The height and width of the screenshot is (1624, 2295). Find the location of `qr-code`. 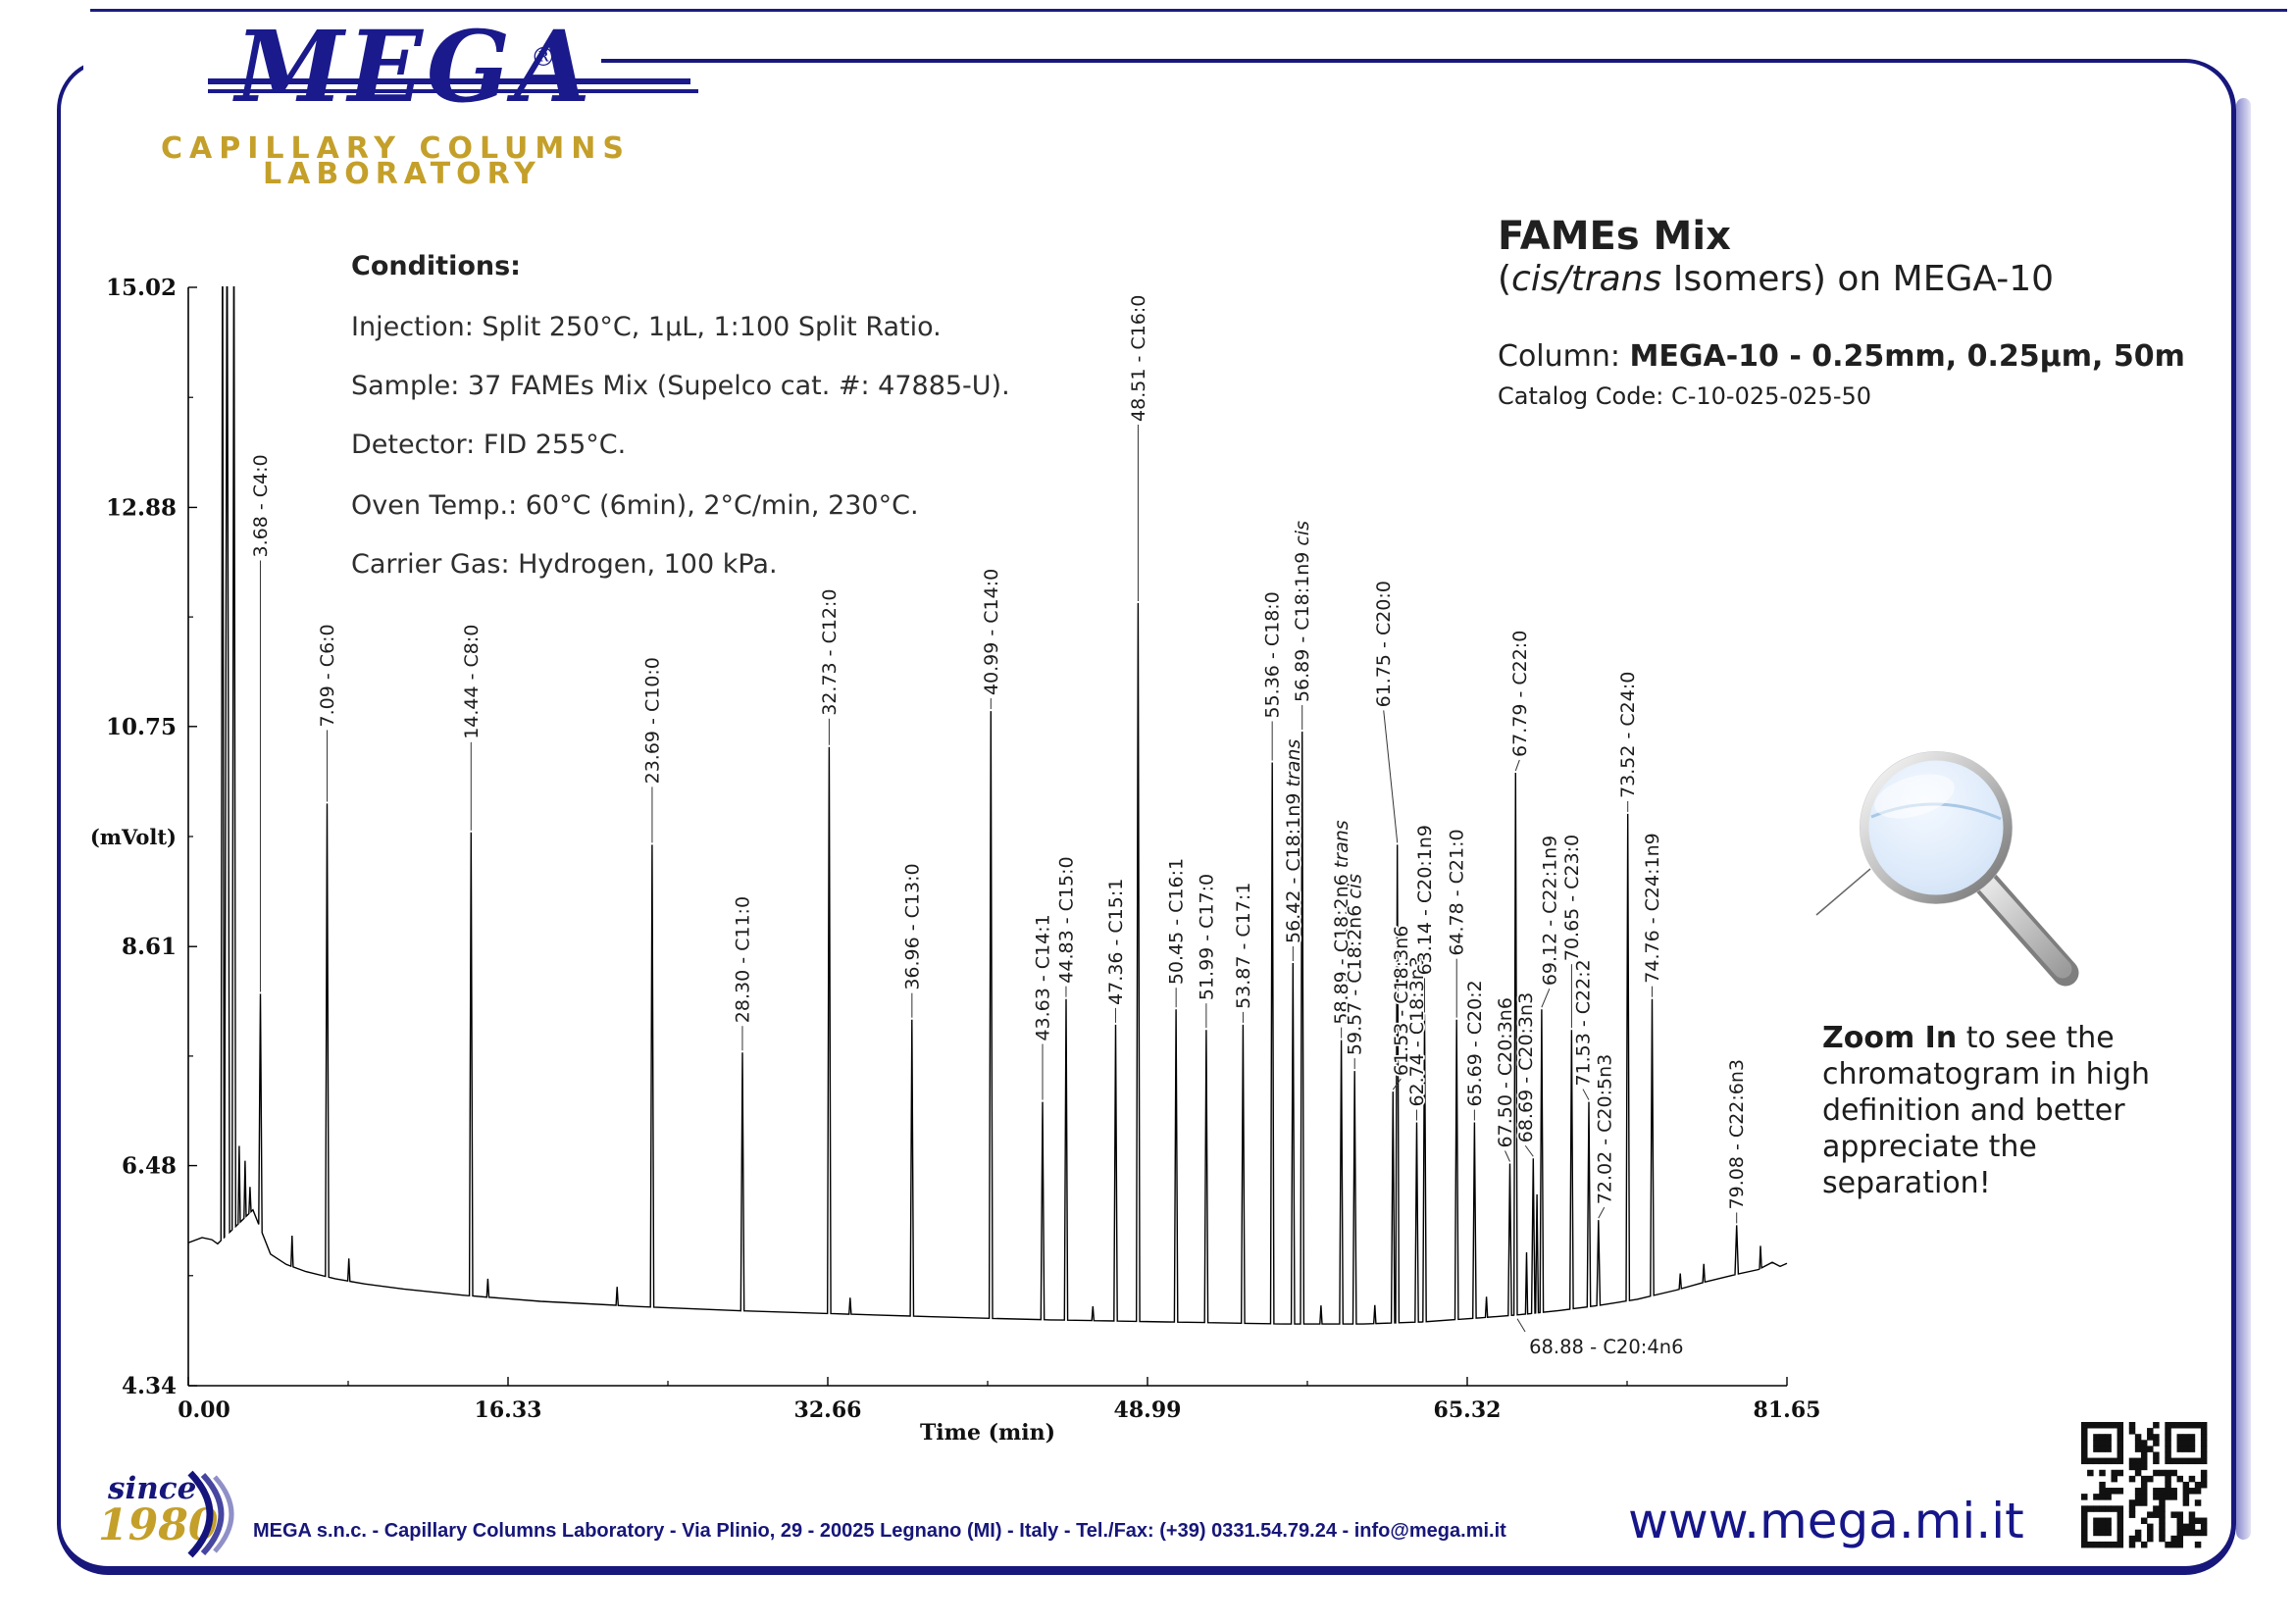

qr-code is located at coordinates (2144, 1485).